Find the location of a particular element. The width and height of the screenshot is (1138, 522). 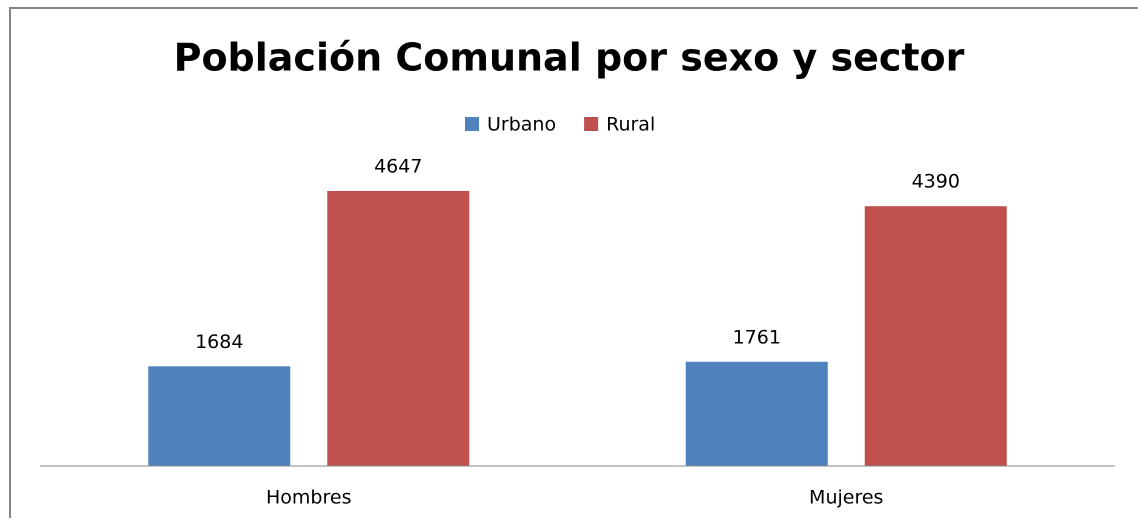

data-label: 1684 is located at coordinates (219, 342).